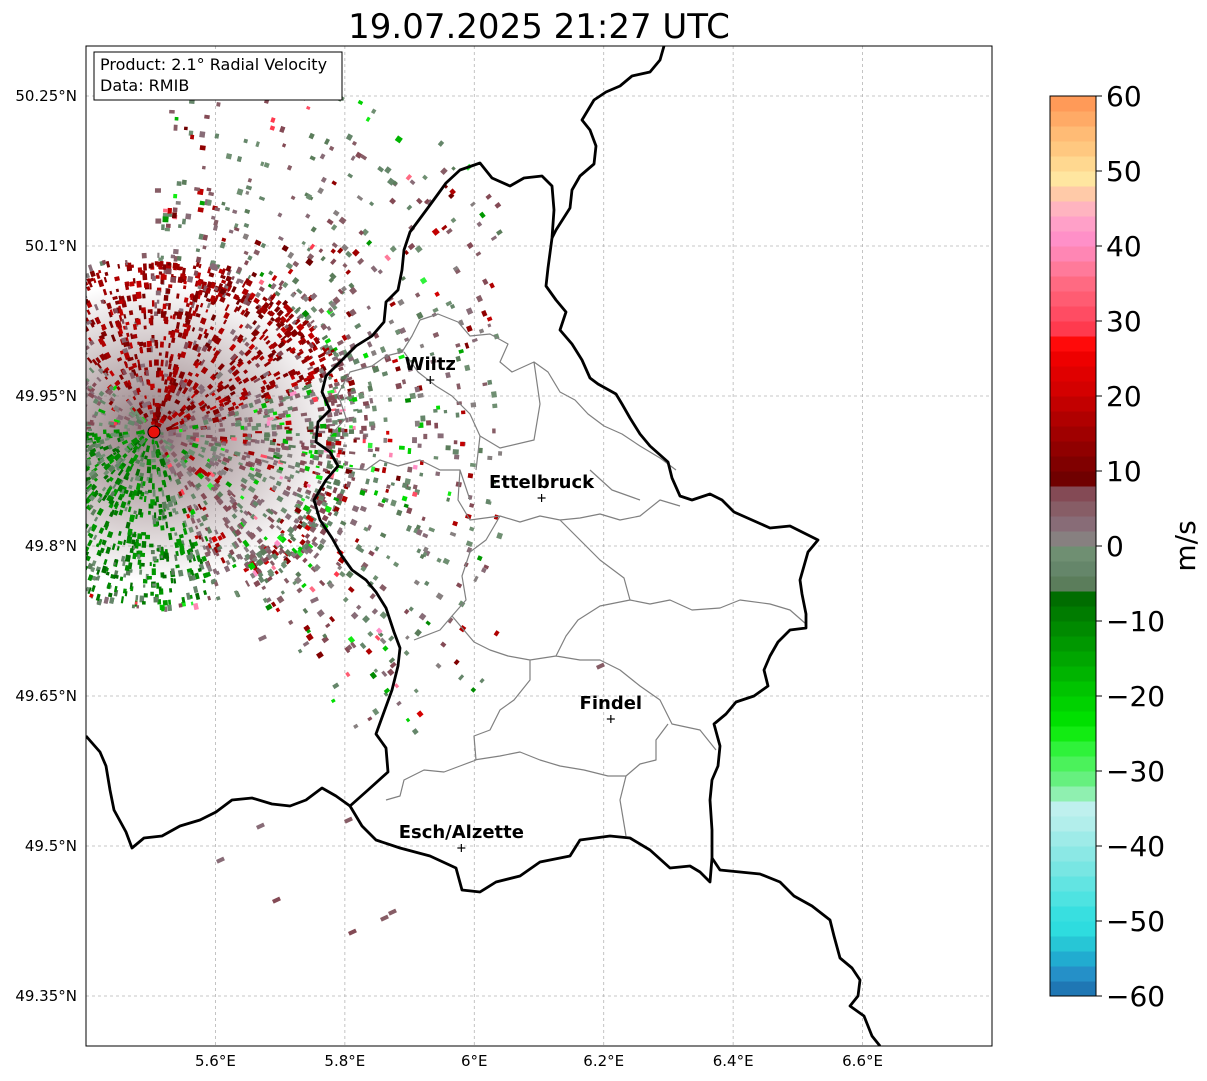  Describe the element at coordinates (344, 1061) in the screenshot. I see `x-tick-label: 5.8°E` at that location.